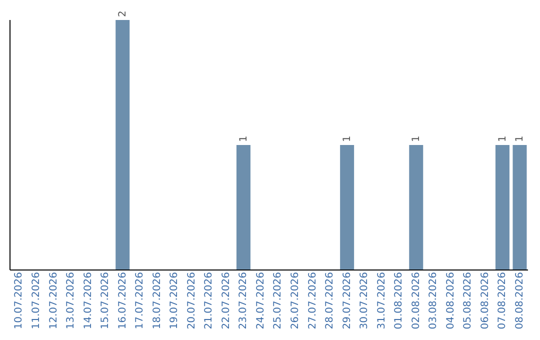 The width and height of the screenshot is (540, 340). I want to click on x-tick-label: 14.07.2026, so click(88, 301).